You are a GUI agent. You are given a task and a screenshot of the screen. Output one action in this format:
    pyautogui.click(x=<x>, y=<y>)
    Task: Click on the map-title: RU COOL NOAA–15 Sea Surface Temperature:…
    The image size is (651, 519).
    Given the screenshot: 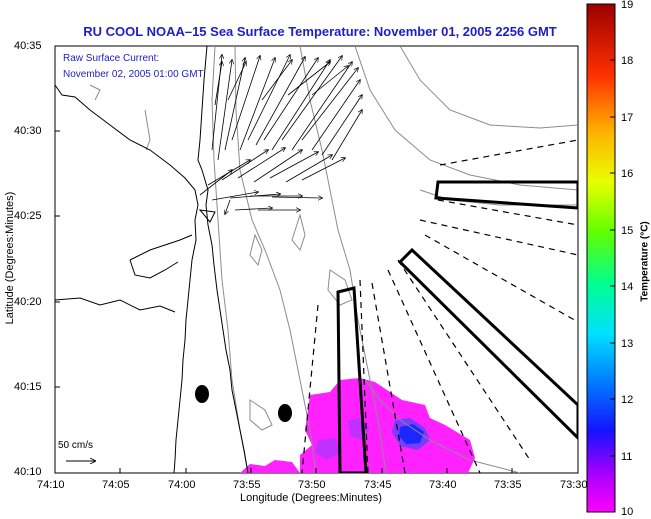 What is the action you would take?
    pyautogui.click(x=320, y=31)
    